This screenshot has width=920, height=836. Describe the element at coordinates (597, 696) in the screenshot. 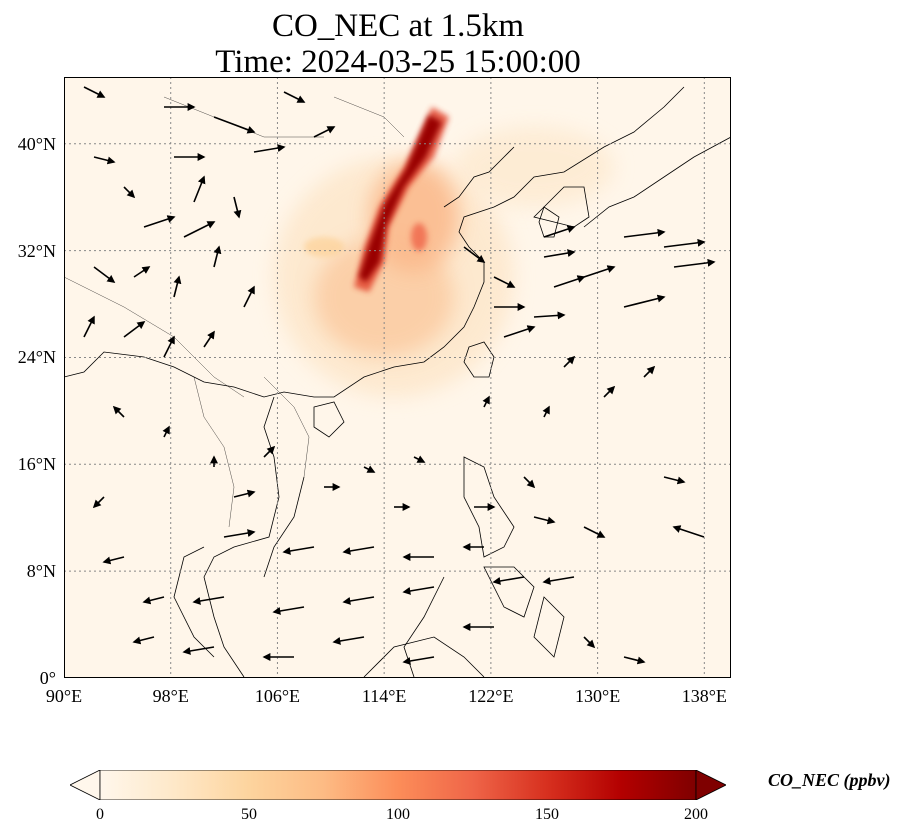

I see `lon-tick-label: 130°E` at that location.